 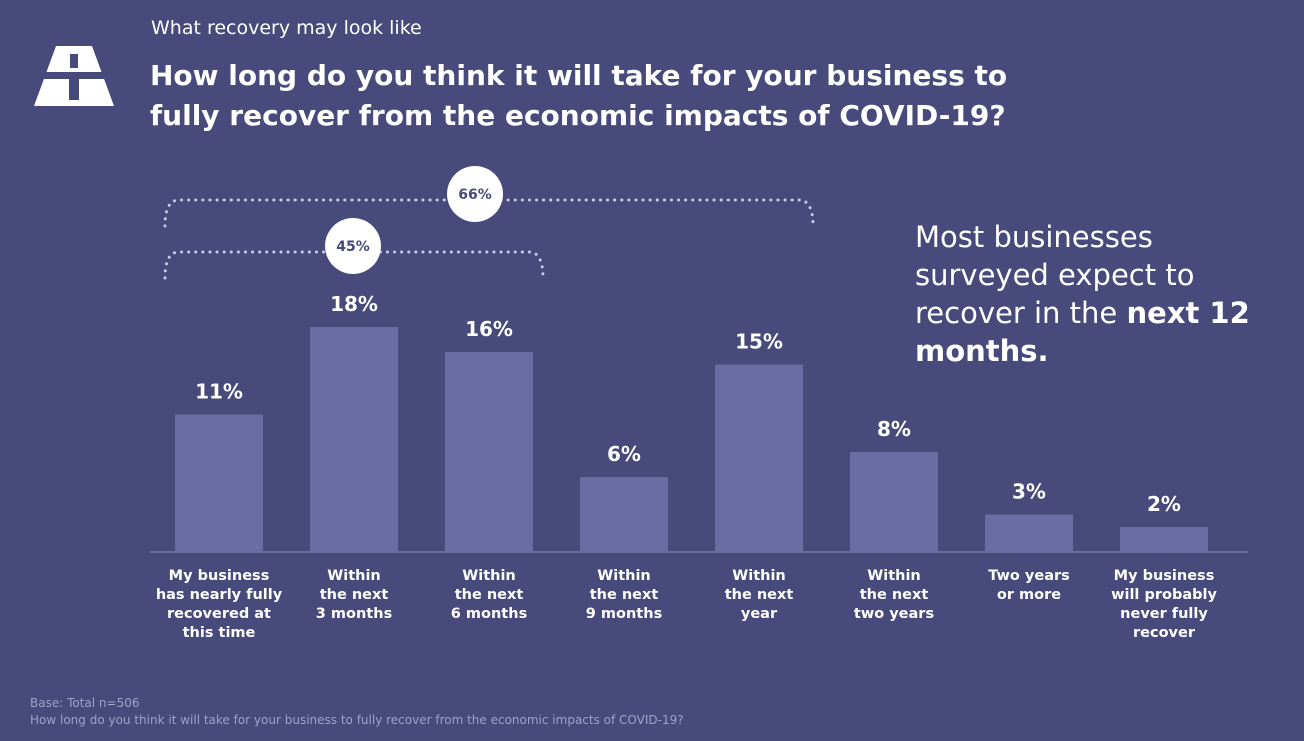 What do you see at coordinates (624, 614) in the screenshot?
I see `category-label-line: 9 months` at bounding box center [624, 614].